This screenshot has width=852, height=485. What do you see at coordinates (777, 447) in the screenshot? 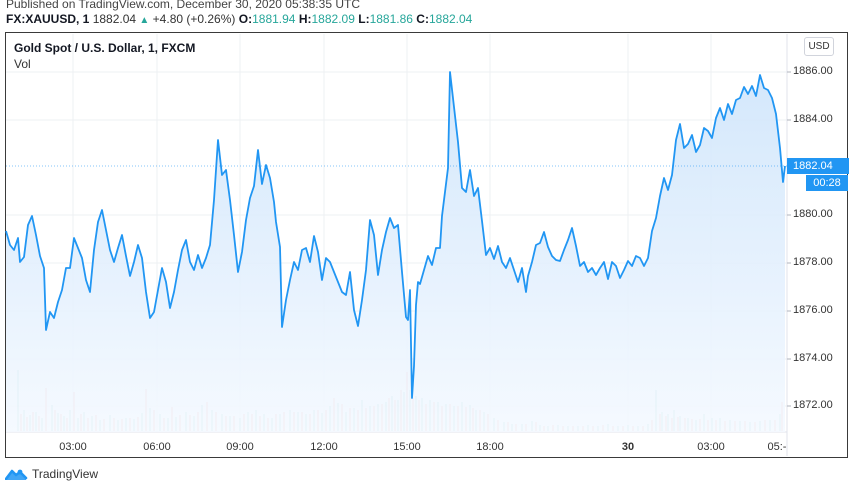
I see `time-tick: 05:-` at bounding box center [777, 447].